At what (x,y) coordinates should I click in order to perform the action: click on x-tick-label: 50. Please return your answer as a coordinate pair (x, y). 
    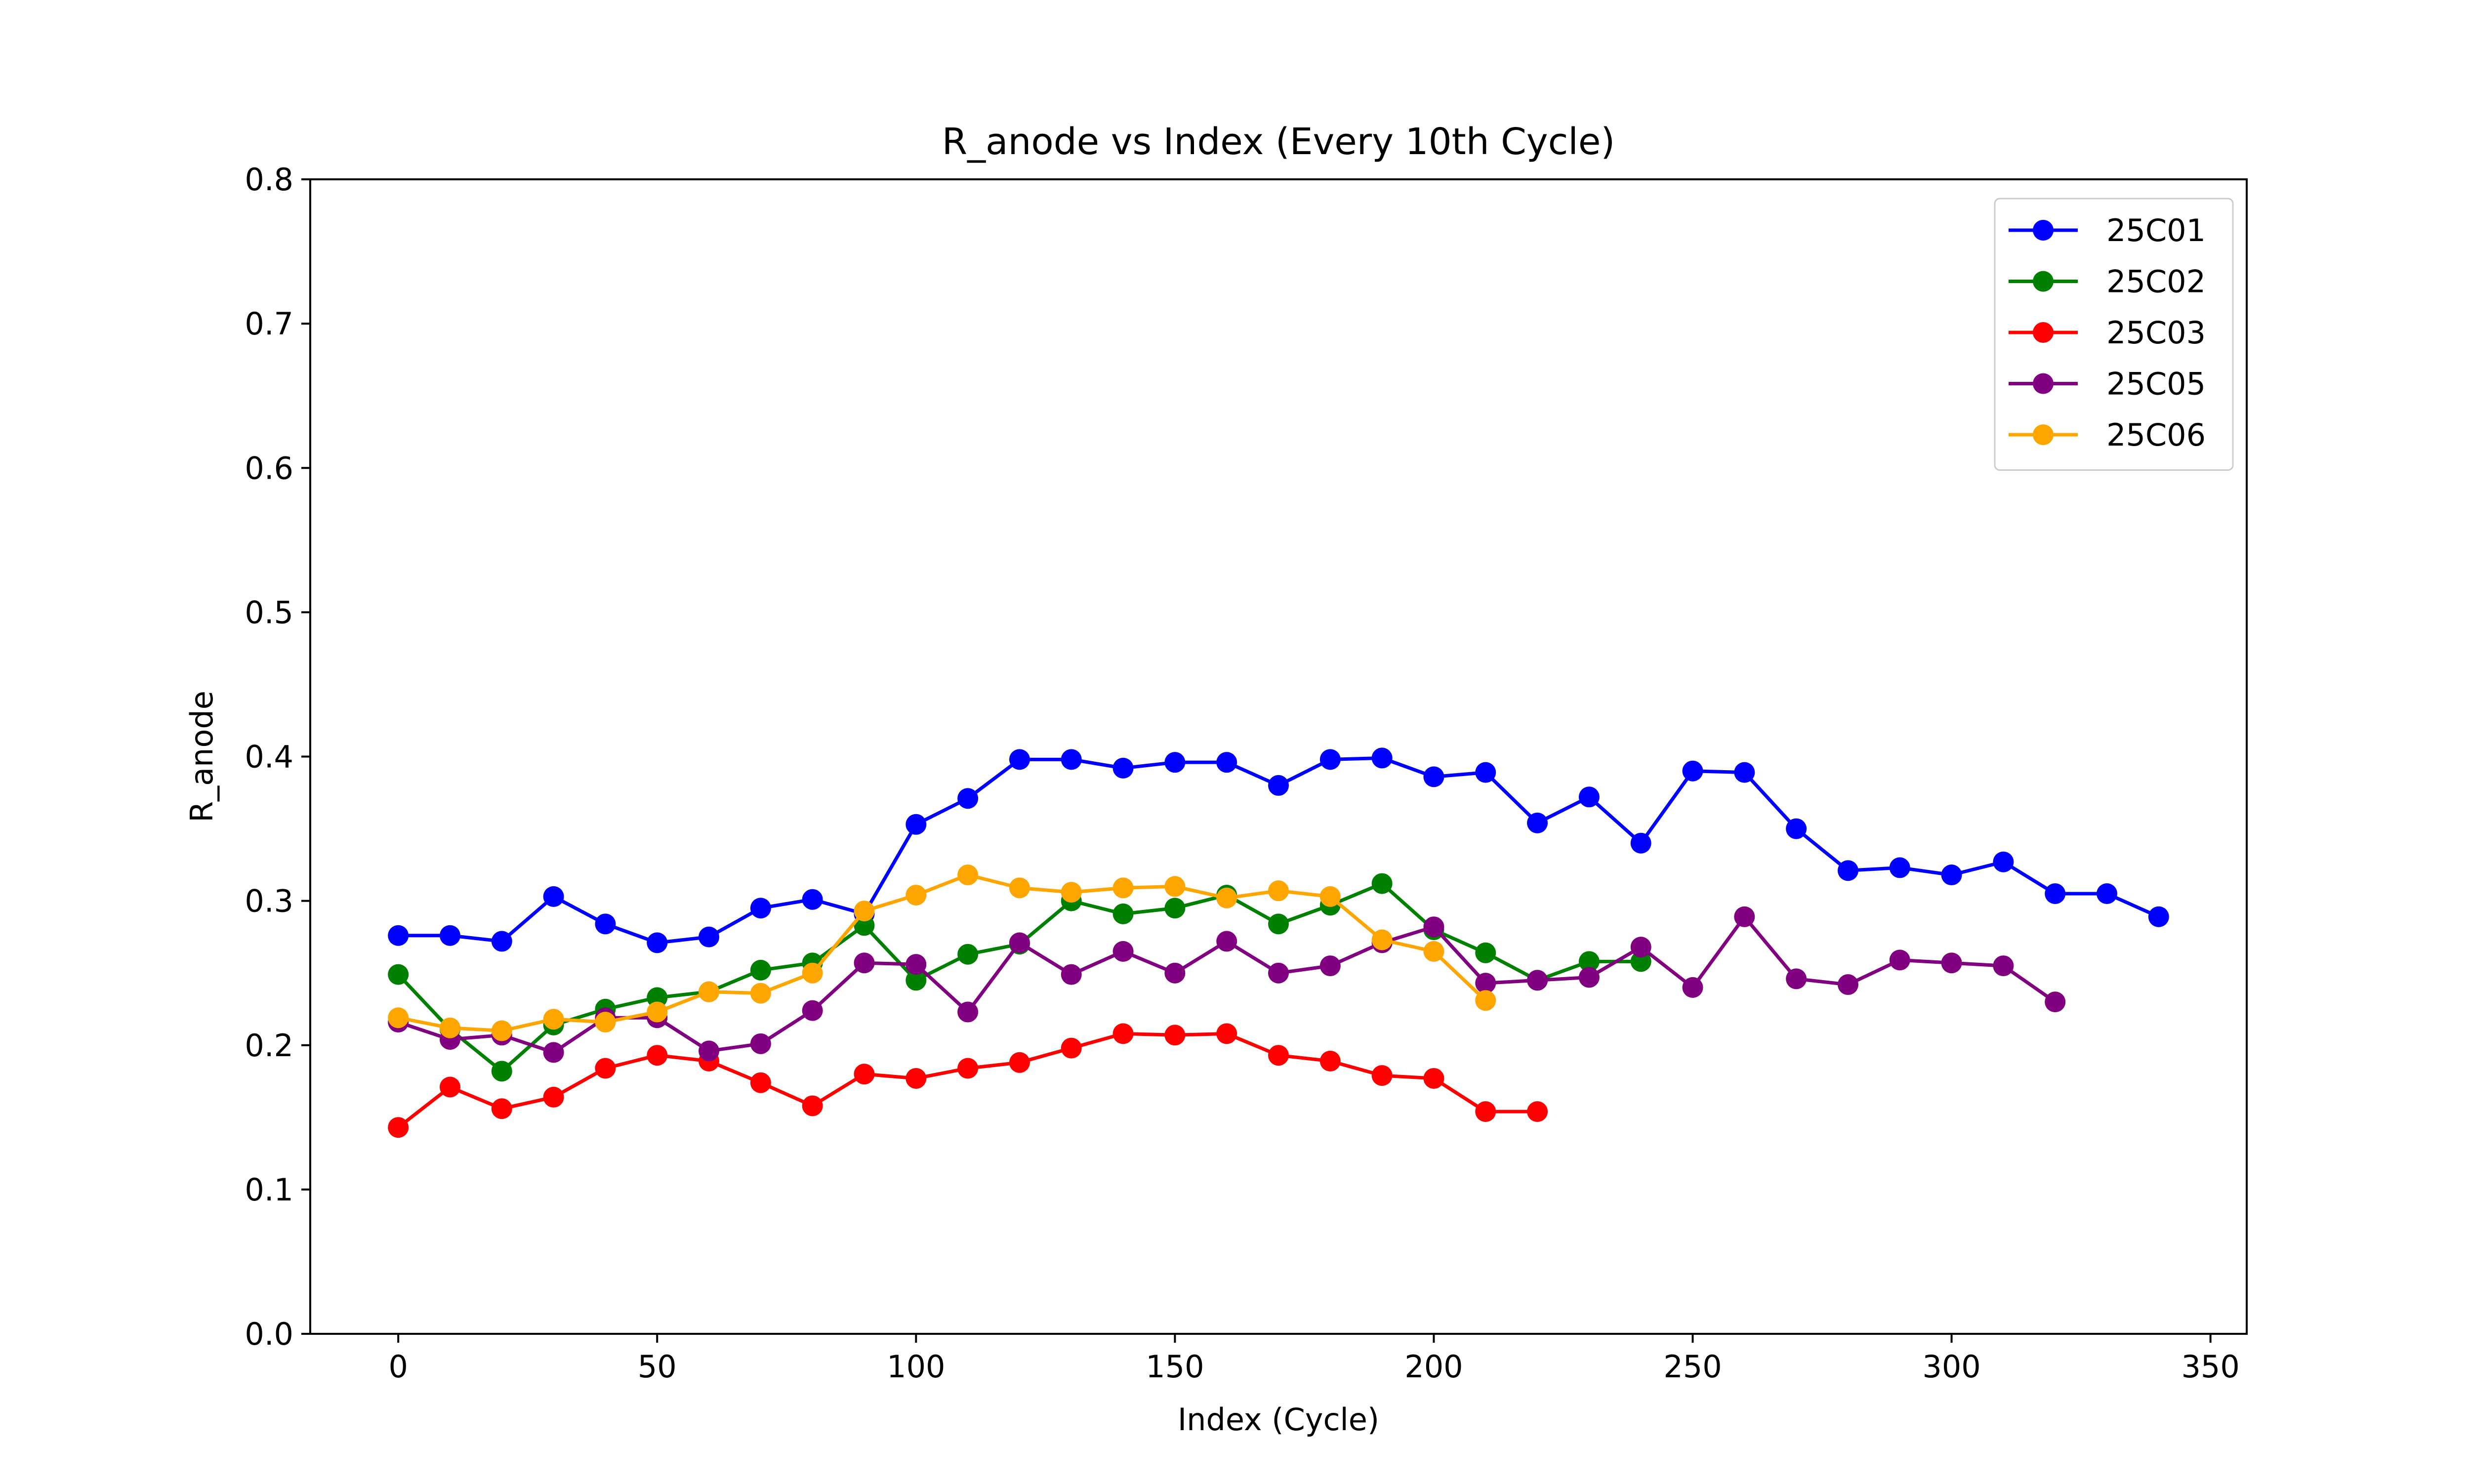
    Looking at the image, I should click on (657, 1367).